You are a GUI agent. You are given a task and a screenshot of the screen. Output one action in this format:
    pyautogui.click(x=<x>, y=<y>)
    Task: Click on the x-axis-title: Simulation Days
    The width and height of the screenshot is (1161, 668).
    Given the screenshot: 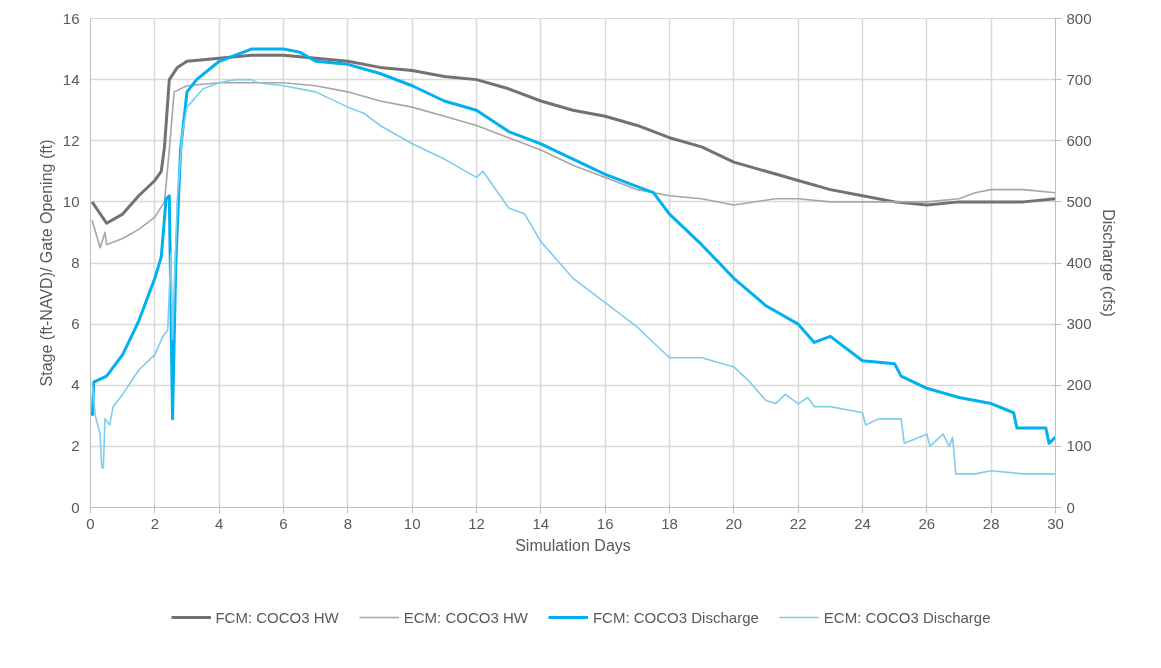 What is the action you would take?
    pyautogui.click(x=573, y=545)
    